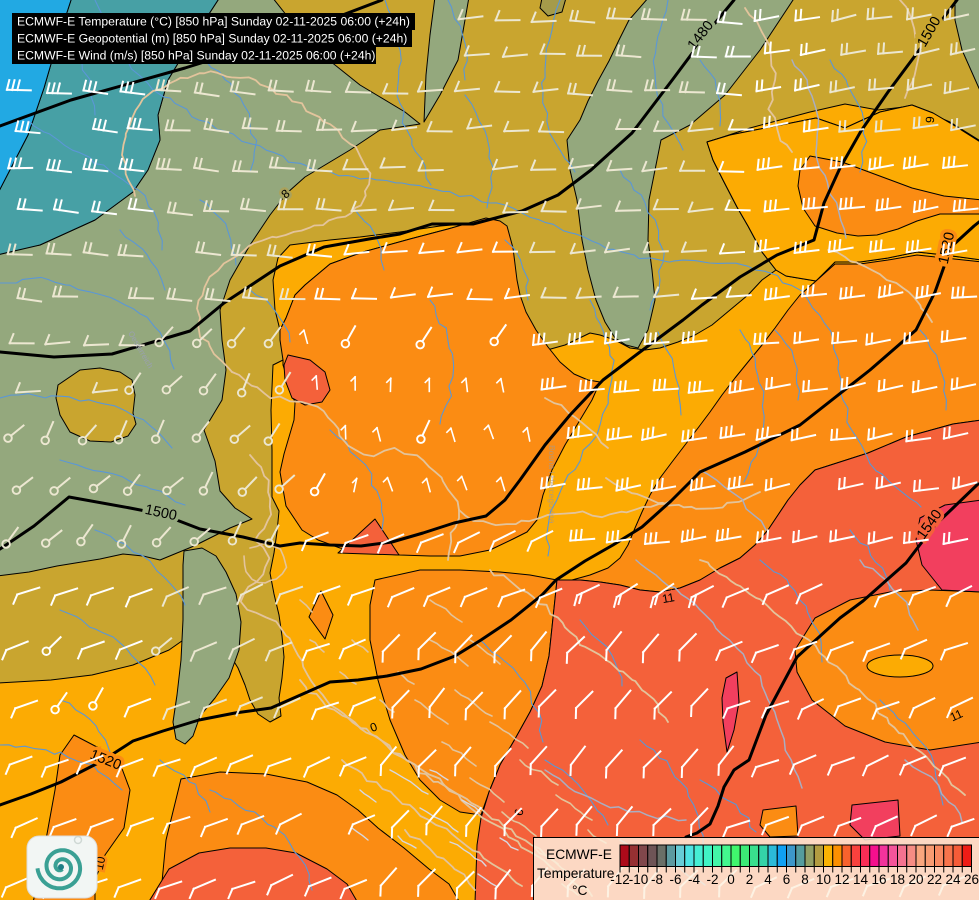 This screenshot has width=979, height=905. What do you see at coordinates (639, 879) in the screenshot?
I see `svg-text: -10` at bounding box center [639, 879].